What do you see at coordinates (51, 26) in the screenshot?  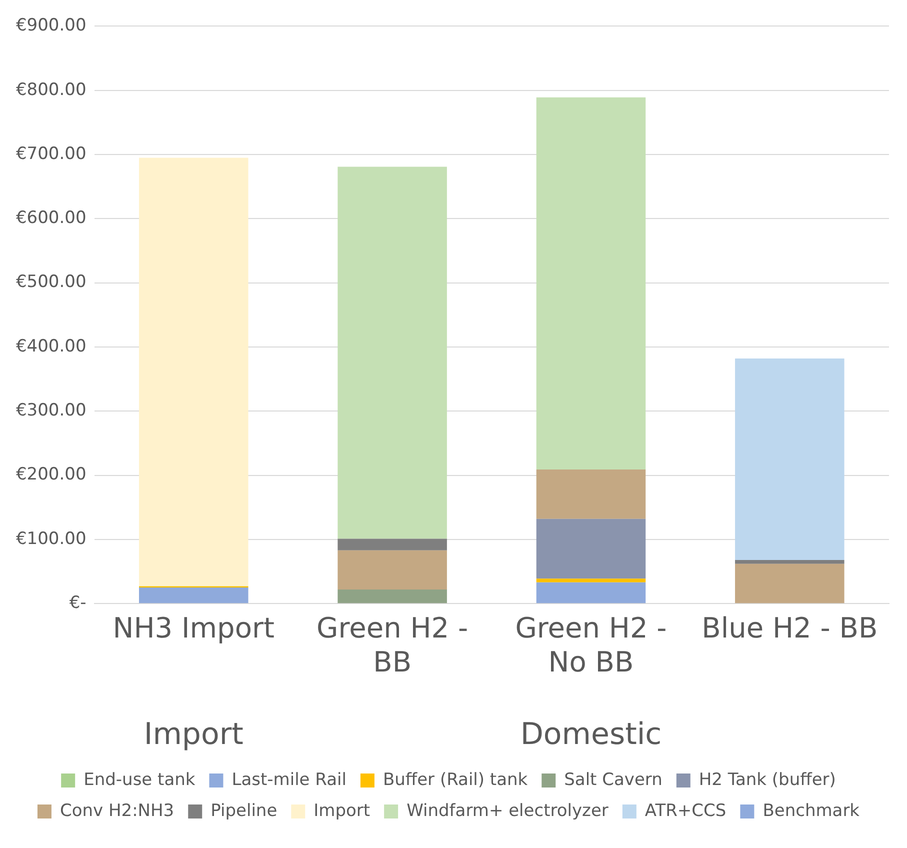 I see `y-tick-label: €900.00` at bounding box center [51, 26].